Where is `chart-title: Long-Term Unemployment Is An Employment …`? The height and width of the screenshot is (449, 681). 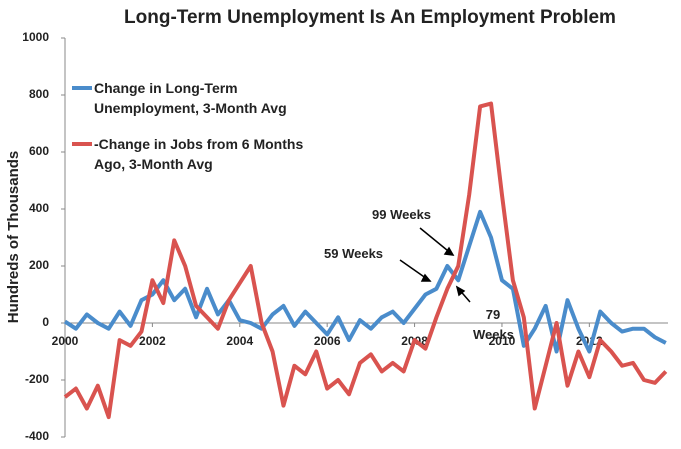 chart-title: Long-Term Unemployment Is An Employment … is located at coordinates (370, 17).